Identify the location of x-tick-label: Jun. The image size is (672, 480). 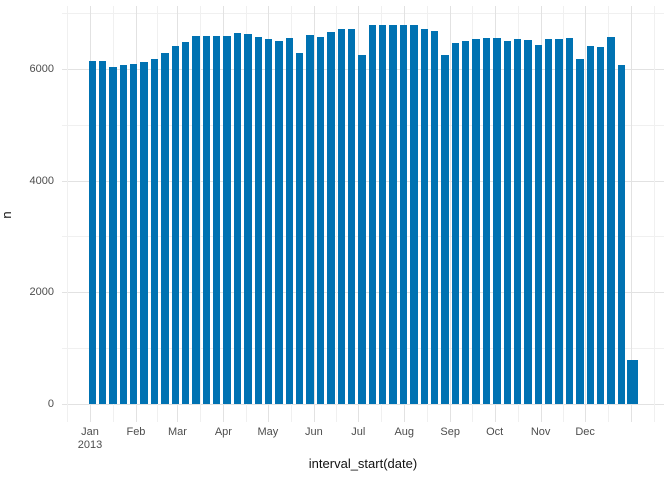
(313, 432).